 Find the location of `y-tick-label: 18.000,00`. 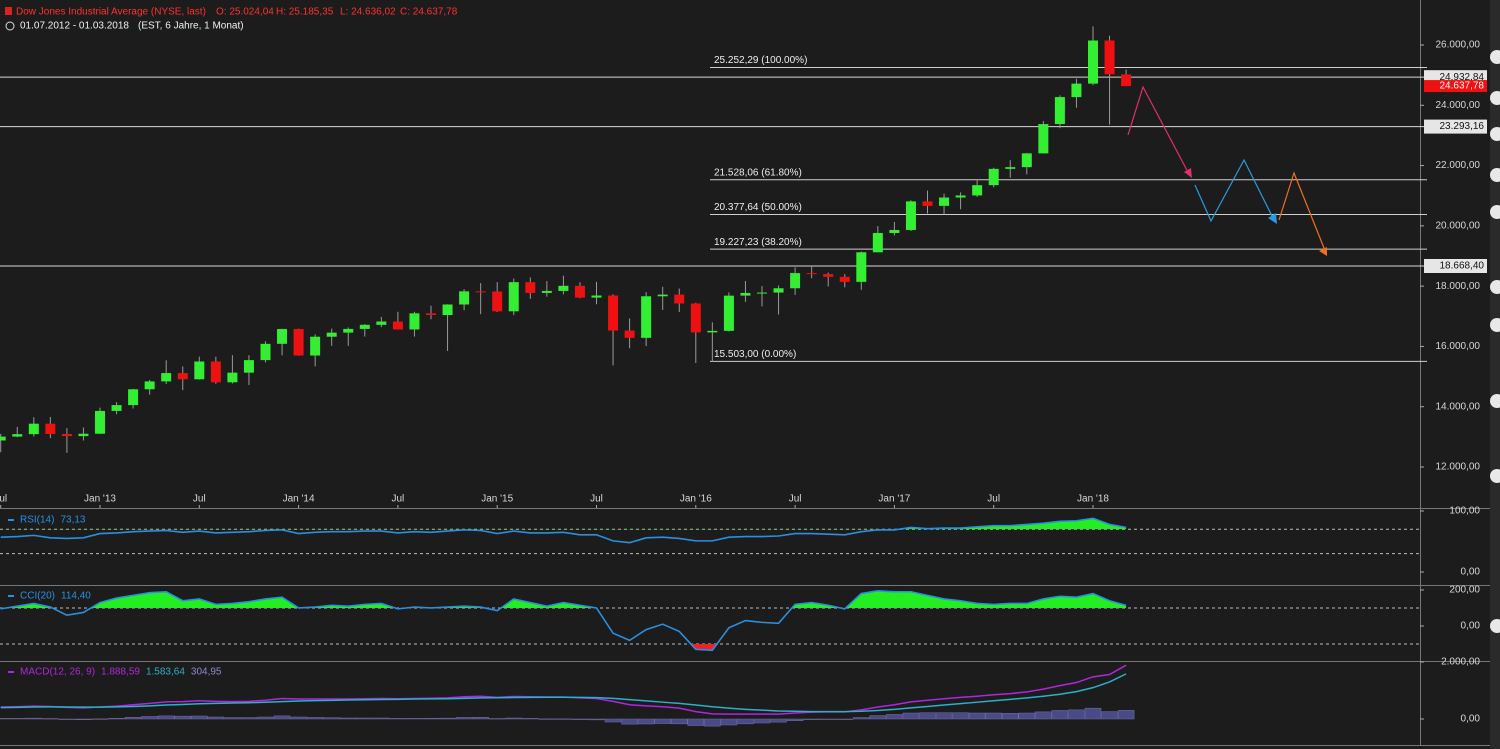

y-tick-label: 18.000,00 is located at coordinates (1458, 286).